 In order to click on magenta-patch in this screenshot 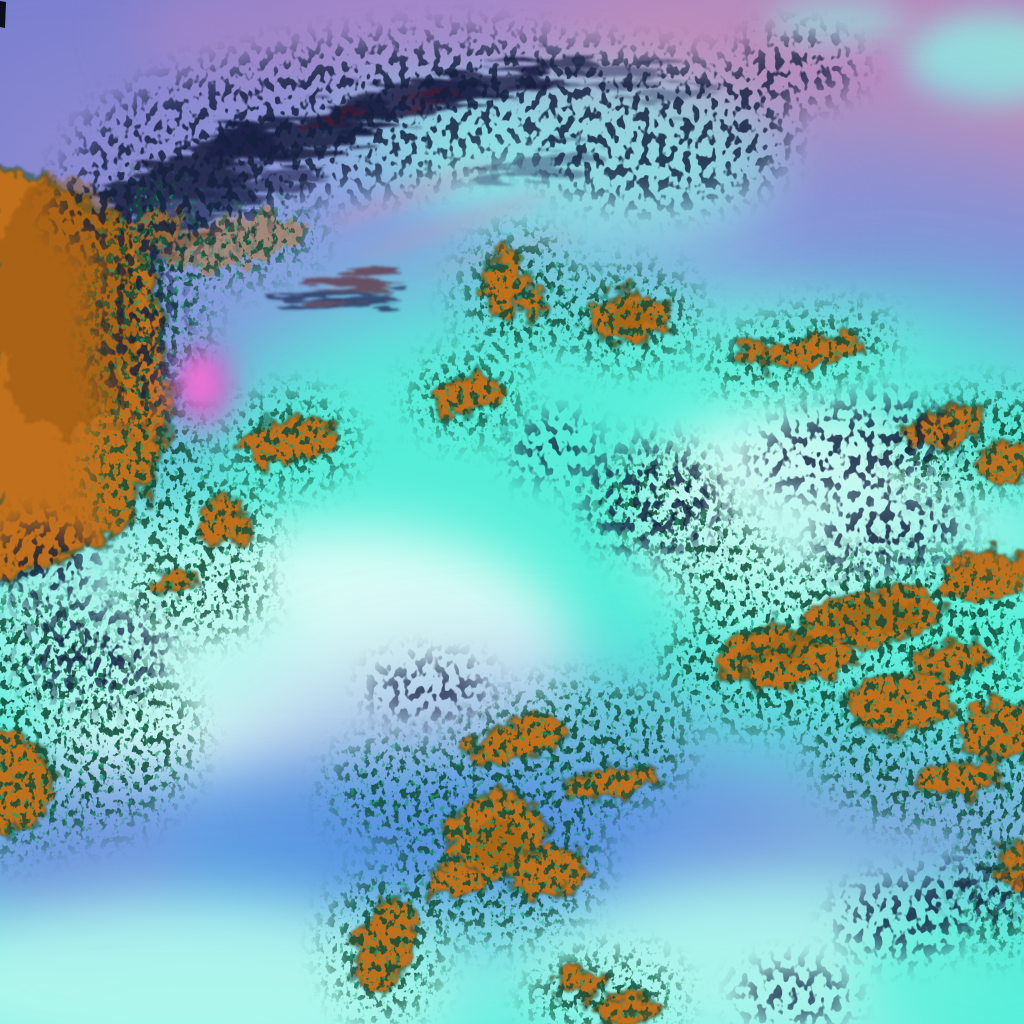, I will do `click(203, 387)`.